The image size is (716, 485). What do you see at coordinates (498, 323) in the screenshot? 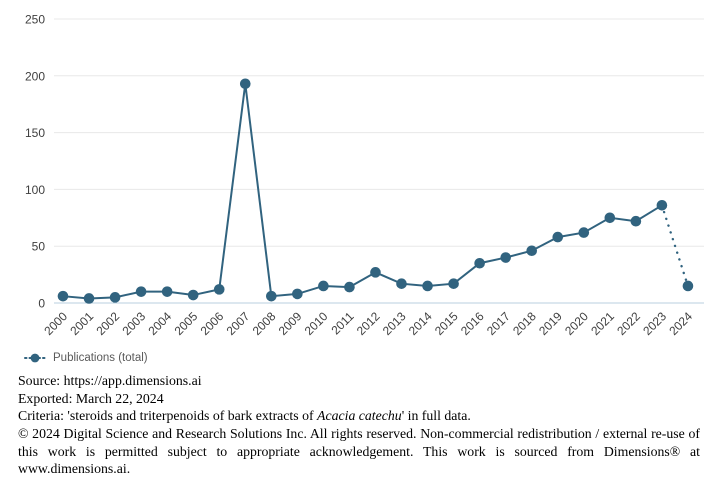
I see `x-tick-label: 2017` at bounding box center [498, 323].